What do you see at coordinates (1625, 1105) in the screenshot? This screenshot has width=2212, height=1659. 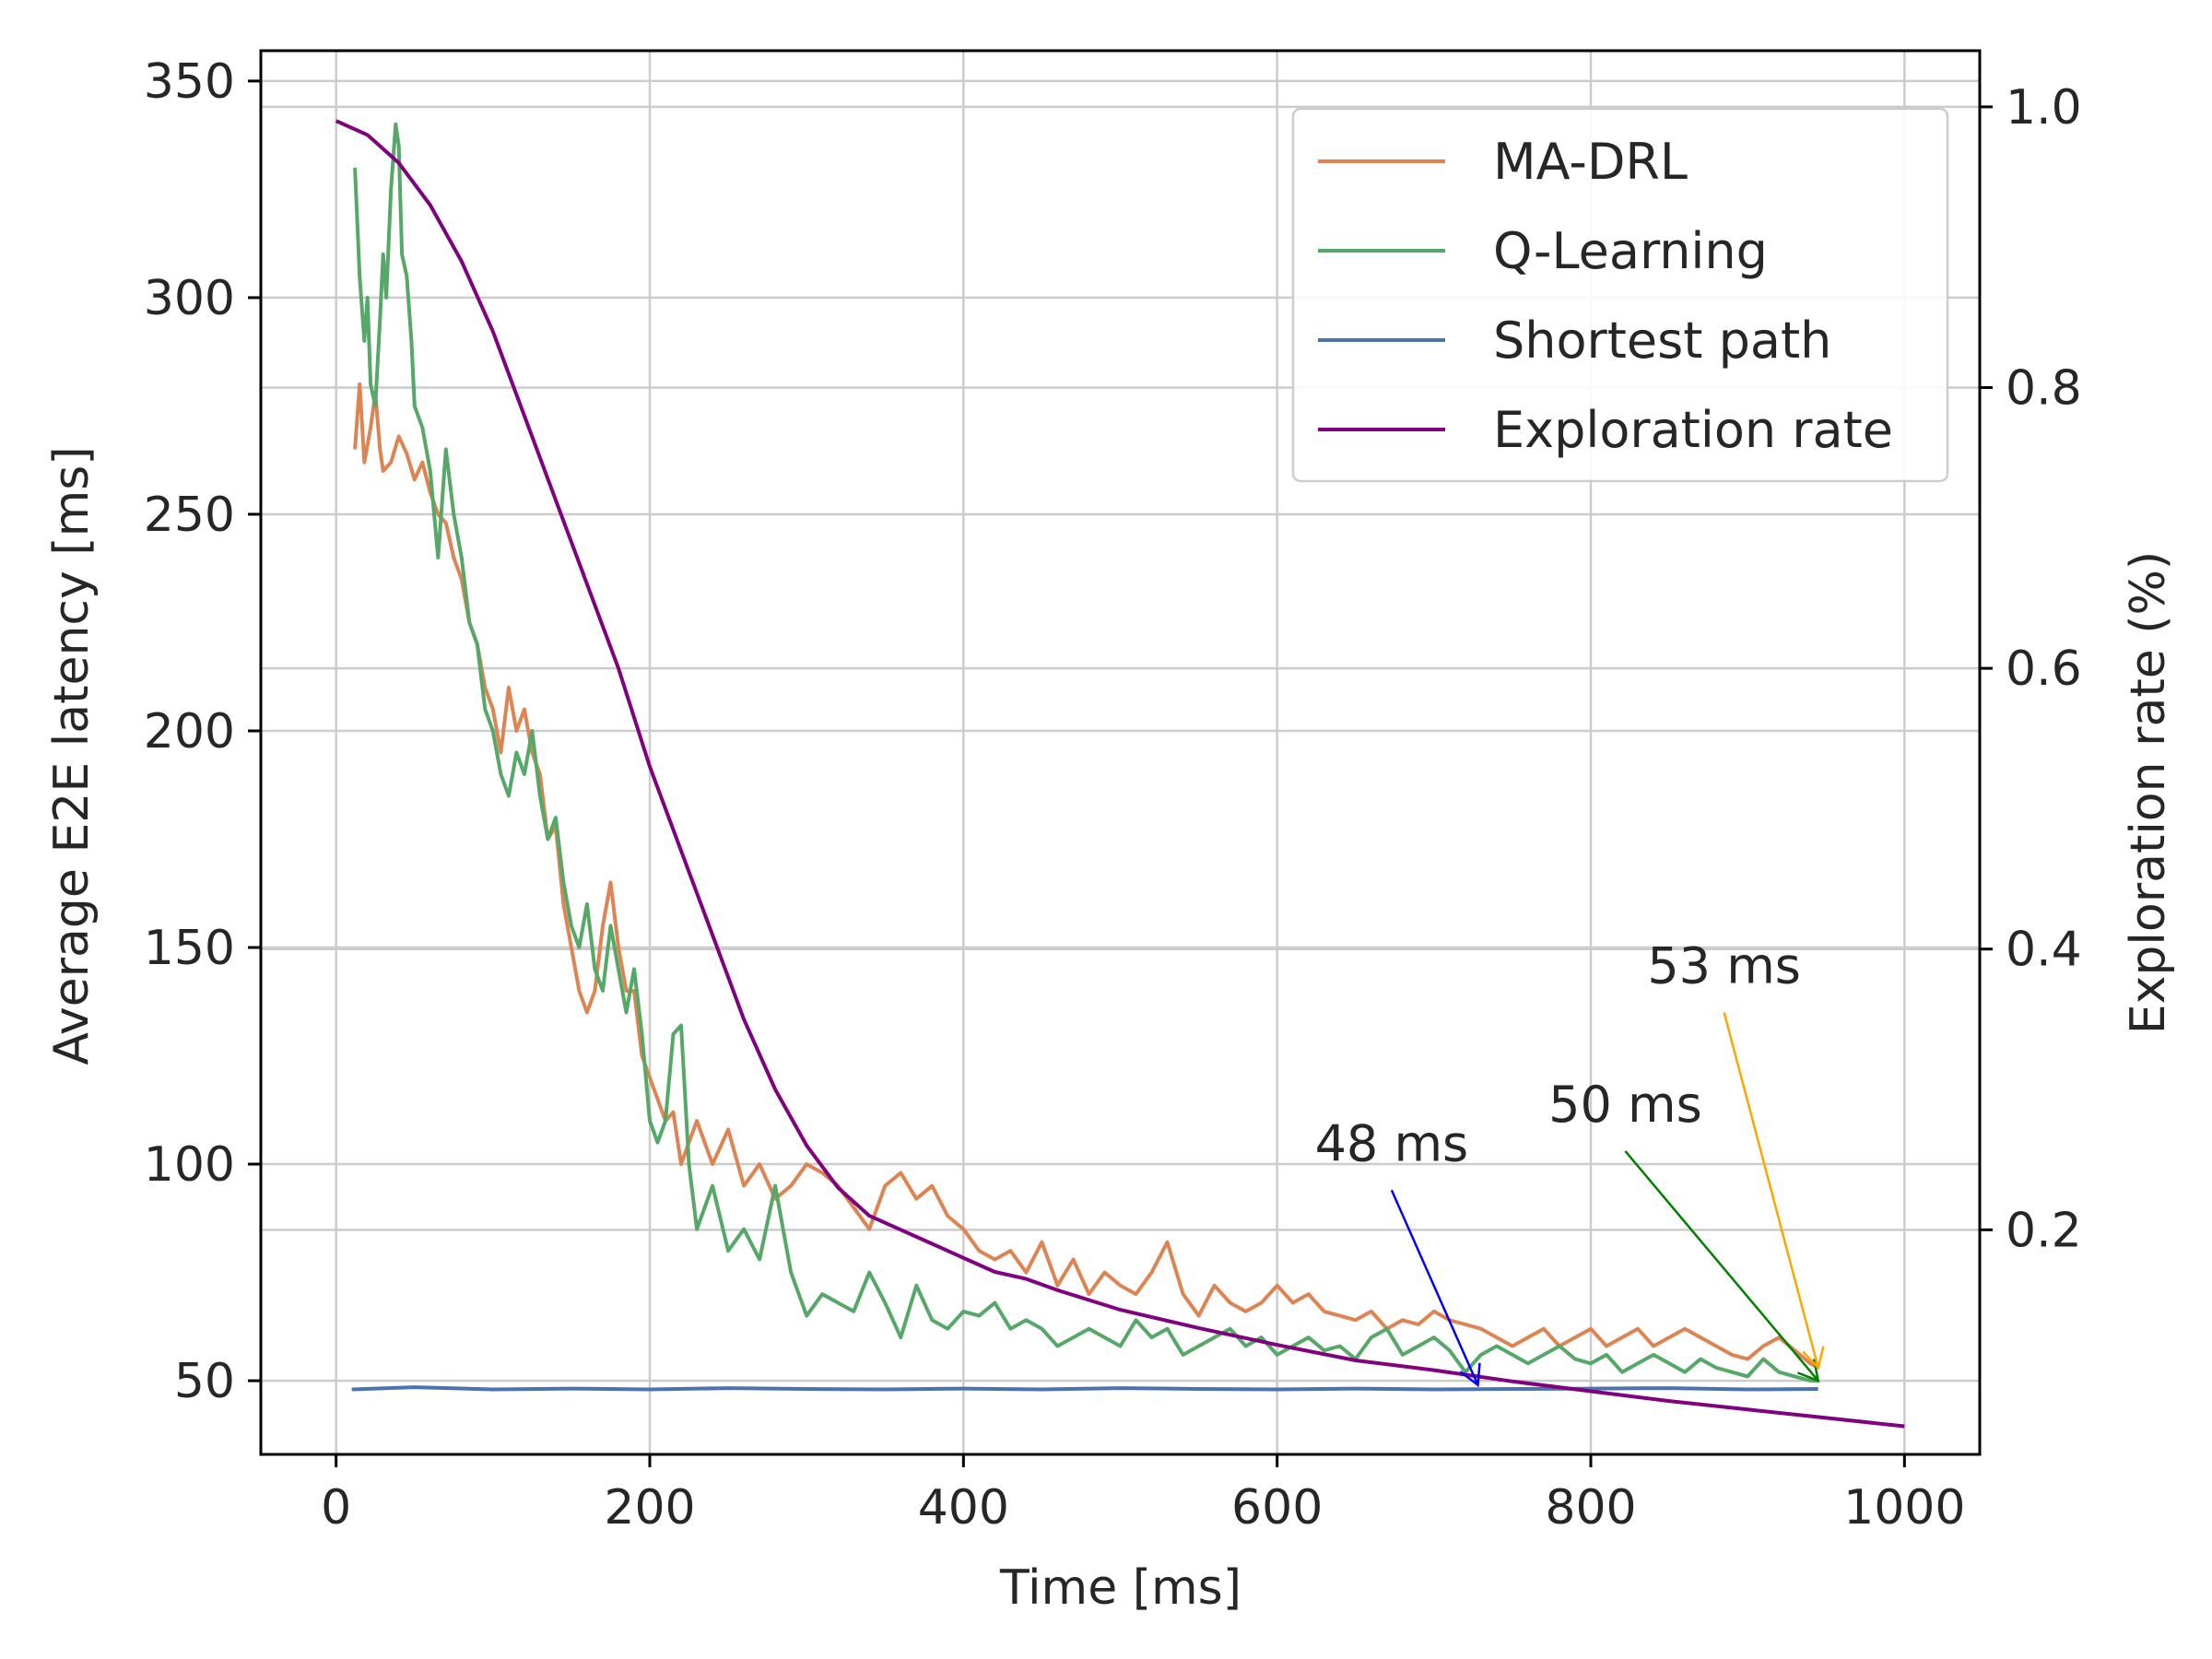 I see `annotation-label: 50 ms` at bounding box center [1625, 1105].